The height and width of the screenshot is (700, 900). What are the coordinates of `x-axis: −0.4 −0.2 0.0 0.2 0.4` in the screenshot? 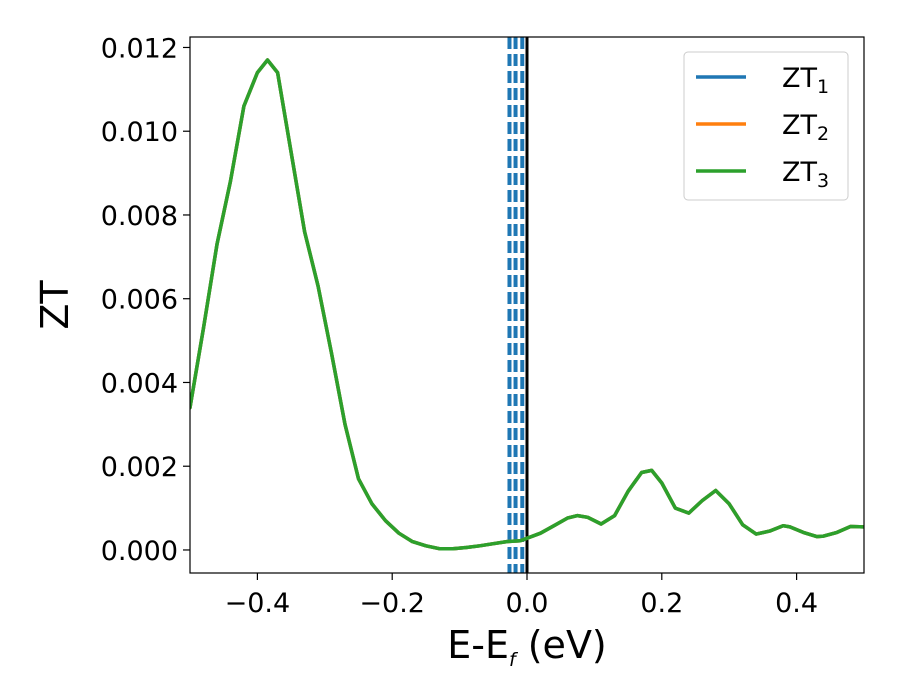 It's located at (521, 596).